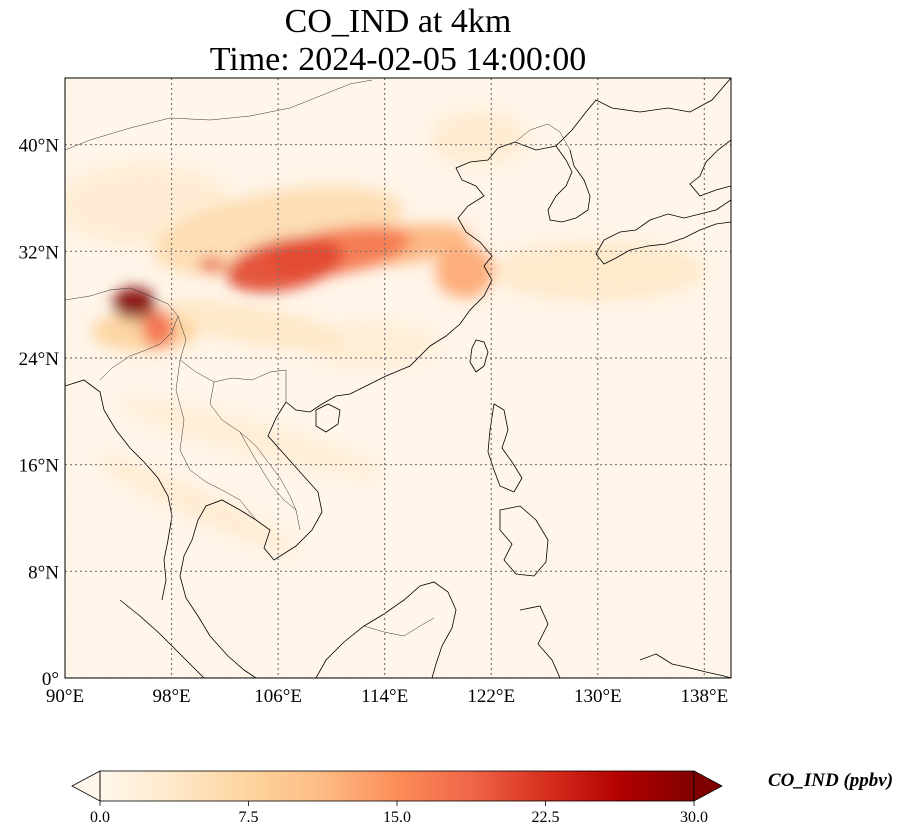 This screenshot has width=915, height=836. I want to click on vietnam-cambodia-border, so click(270, 481).